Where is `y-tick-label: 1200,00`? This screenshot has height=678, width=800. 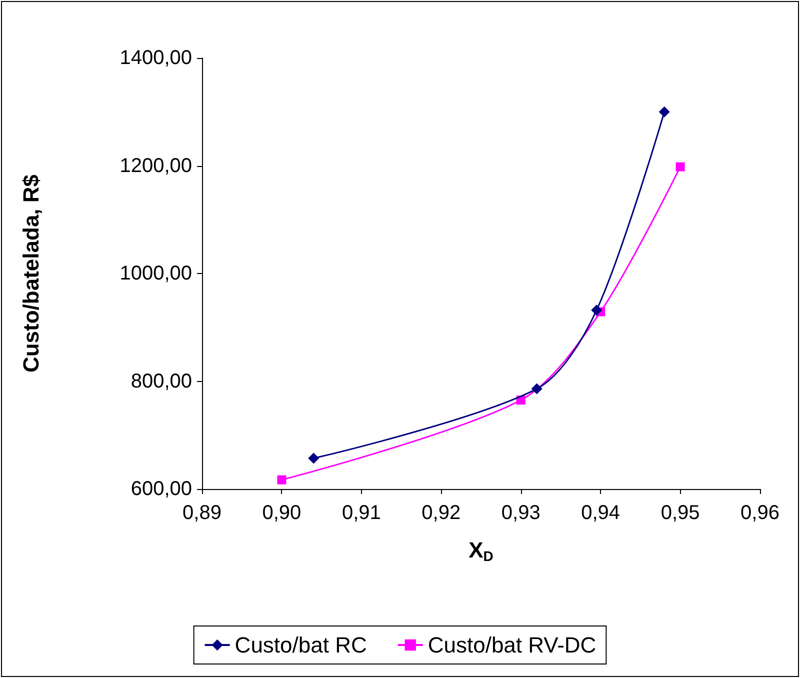
y-tick-label: 1200,00 is located at coordinates (156, 165).